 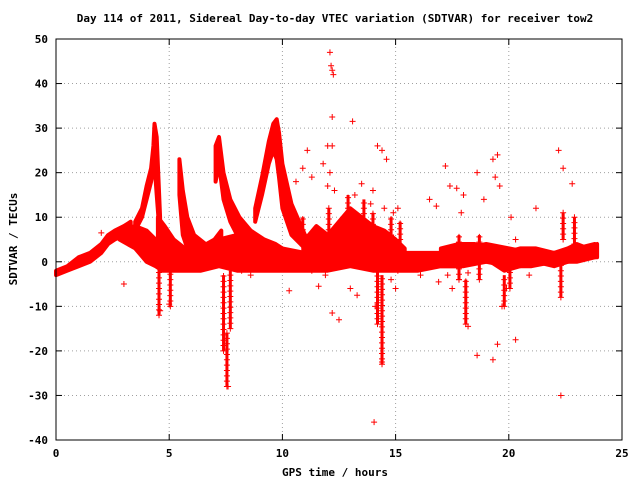 What do you see at coordinates (341, 453) in the screenshot?
I see `x-tick-labels: 0 5 10 15 20 25` at bounding box center [341, 453].